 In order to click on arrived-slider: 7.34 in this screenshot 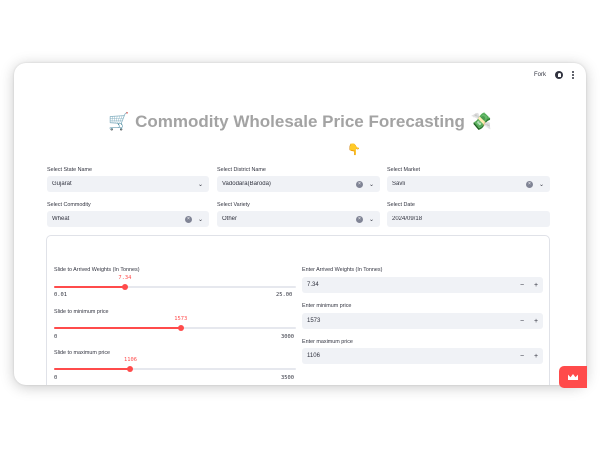, I will do `click(175, 282)`.